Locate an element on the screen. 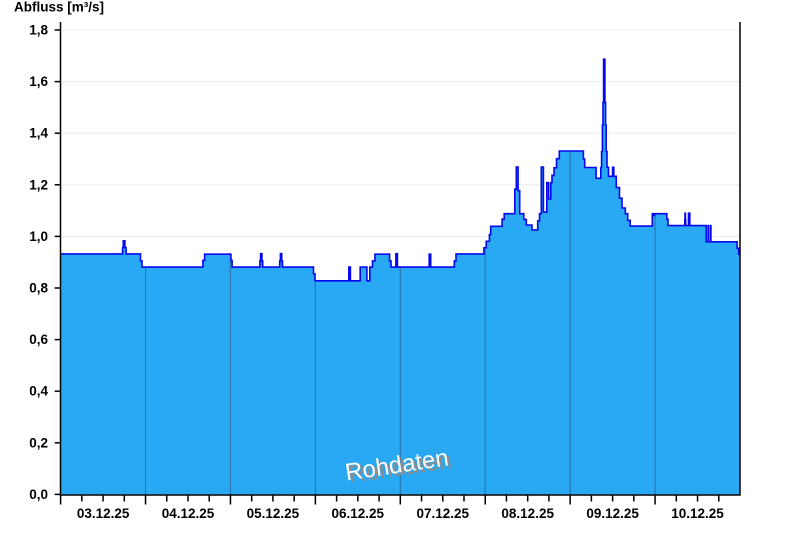 The image size is (800, 550). svg-text: 0,2 is located at coordinates (38, 442).